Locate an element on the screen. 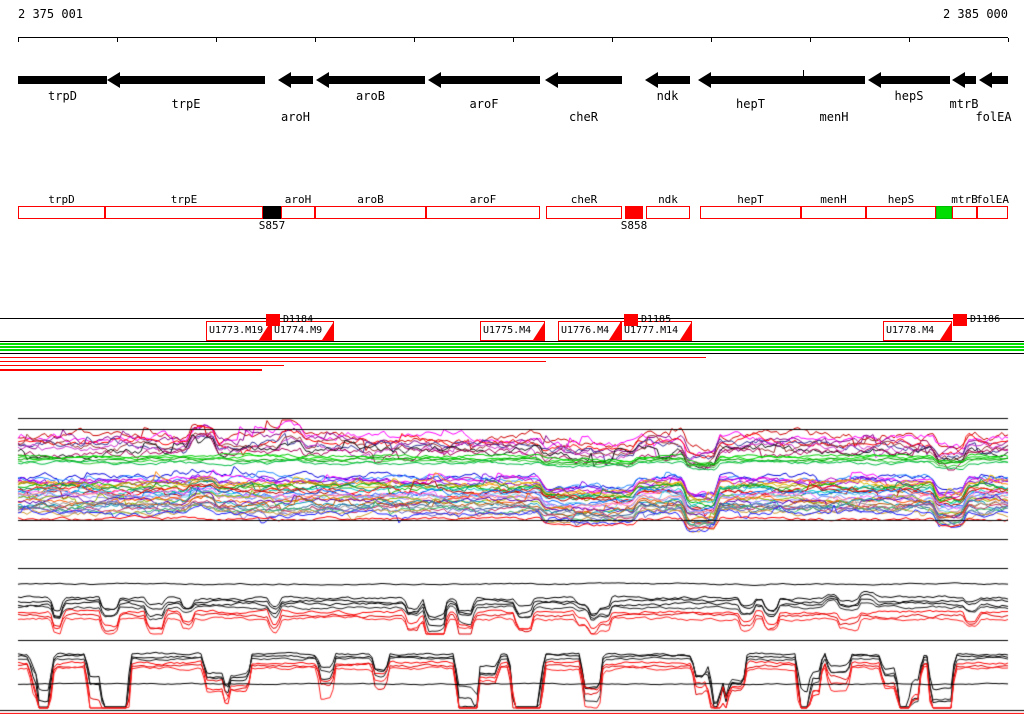 This screenshot has width=1024, height=714. site-label: S857 is located at coordinates (272, 225).